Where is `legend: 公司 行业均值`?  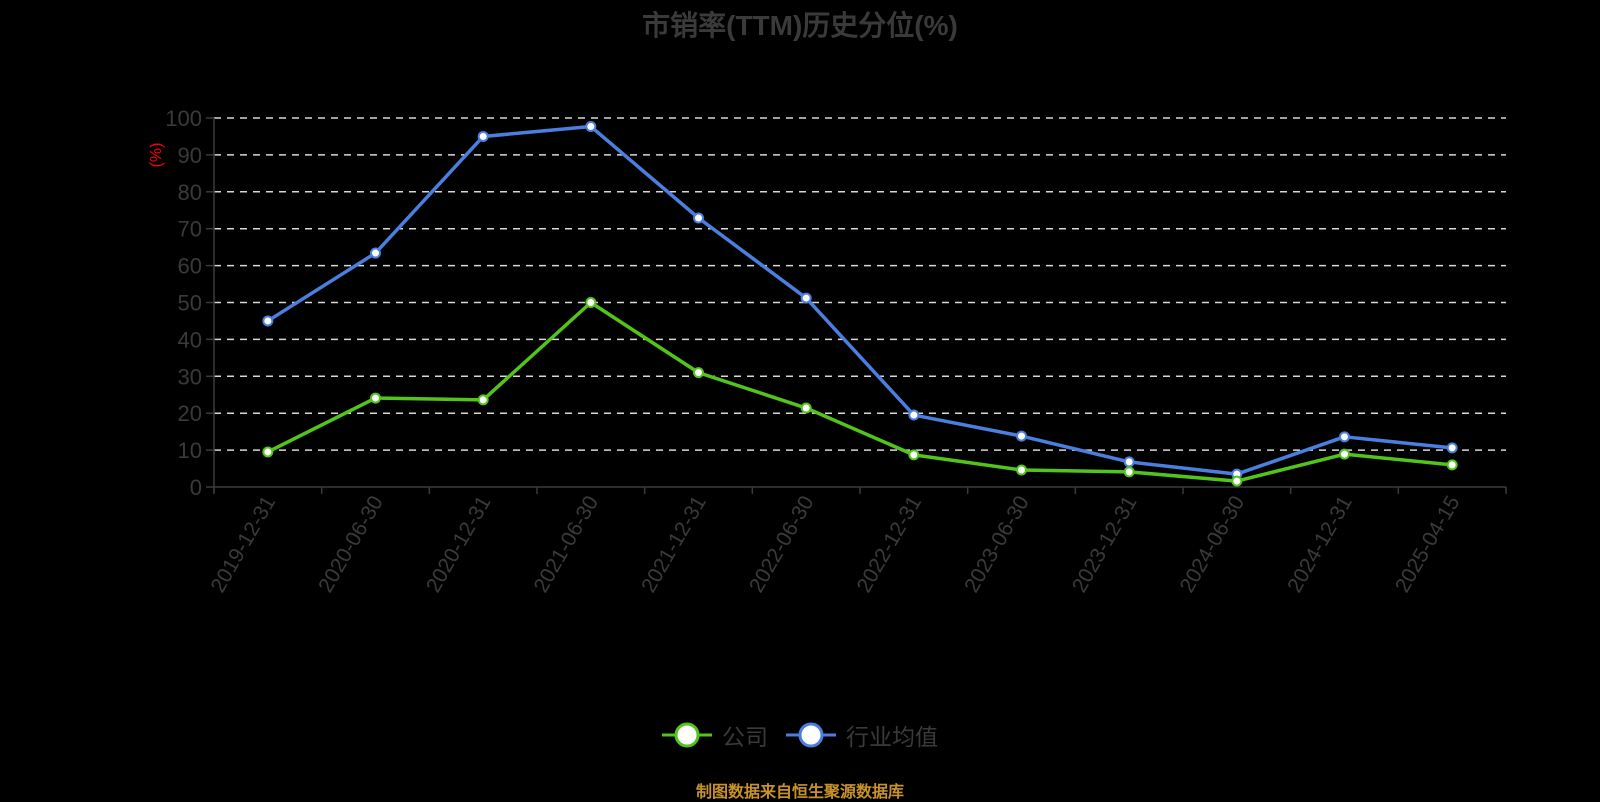
legend: 公司 行业均值 is located at coordinates (800, 735).